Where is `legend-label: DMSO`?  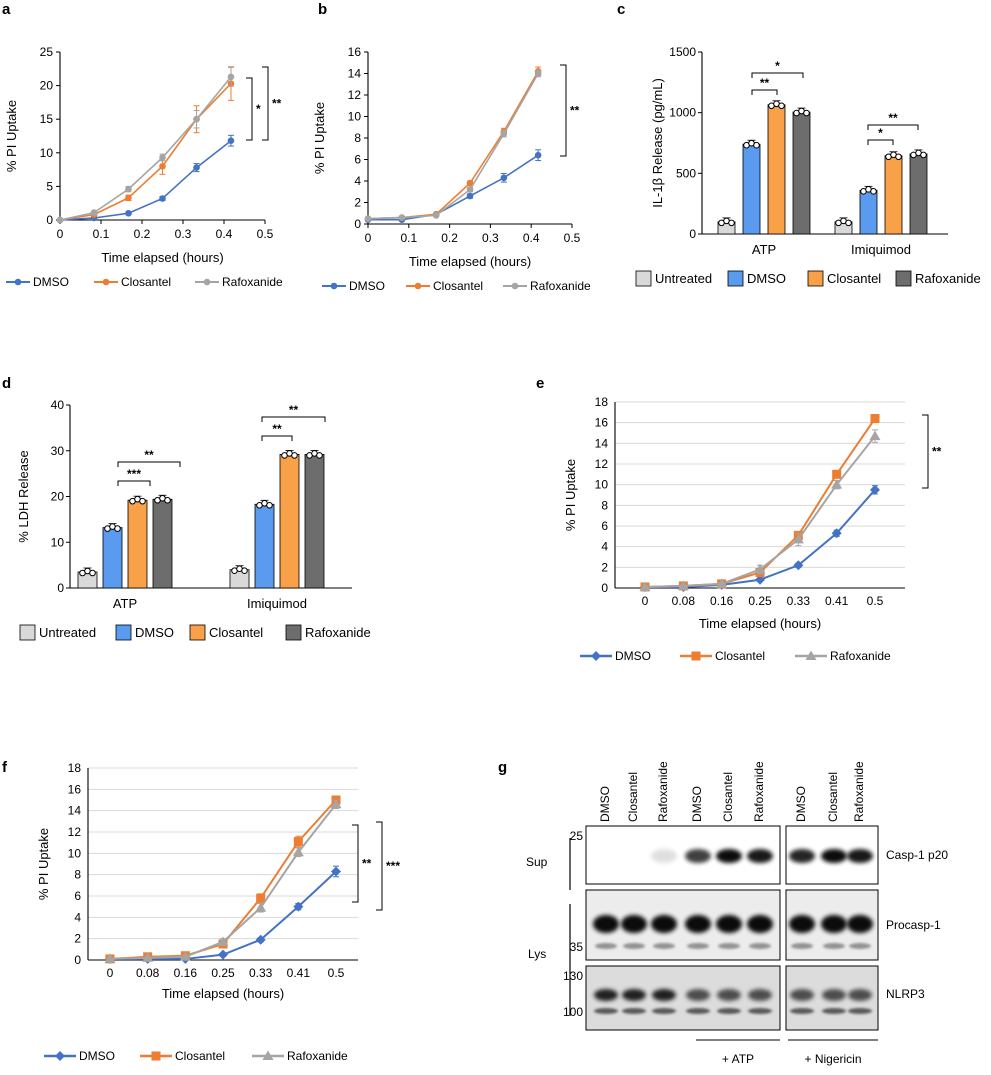 legend-label: DMSO is located at coordinates (633, 656).